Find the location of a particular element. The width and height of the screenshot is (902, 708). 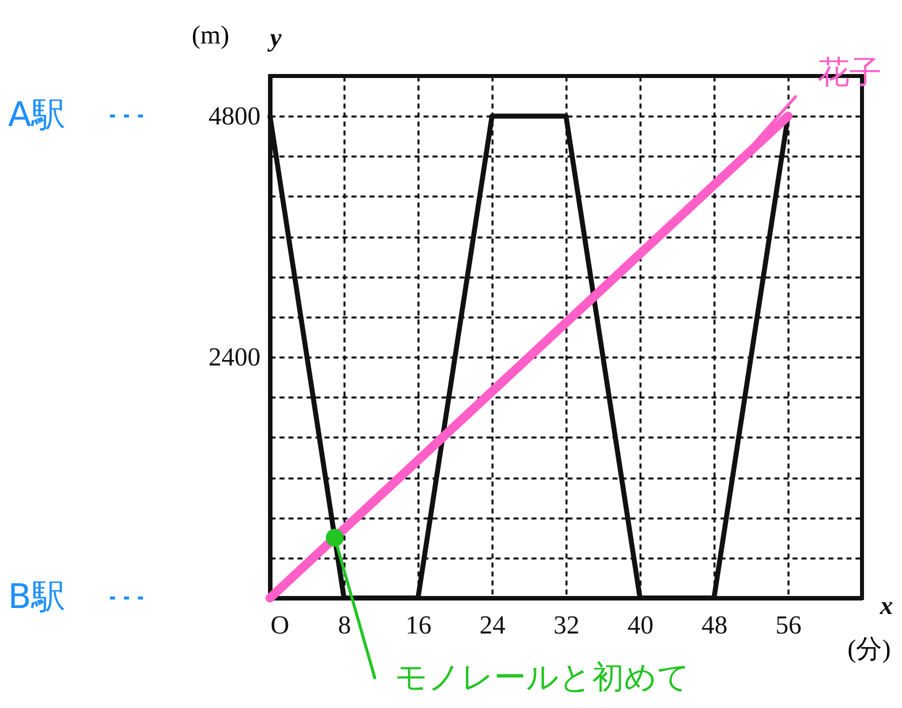

y-tick-label: 4800 is located at coordinates (234, 116).